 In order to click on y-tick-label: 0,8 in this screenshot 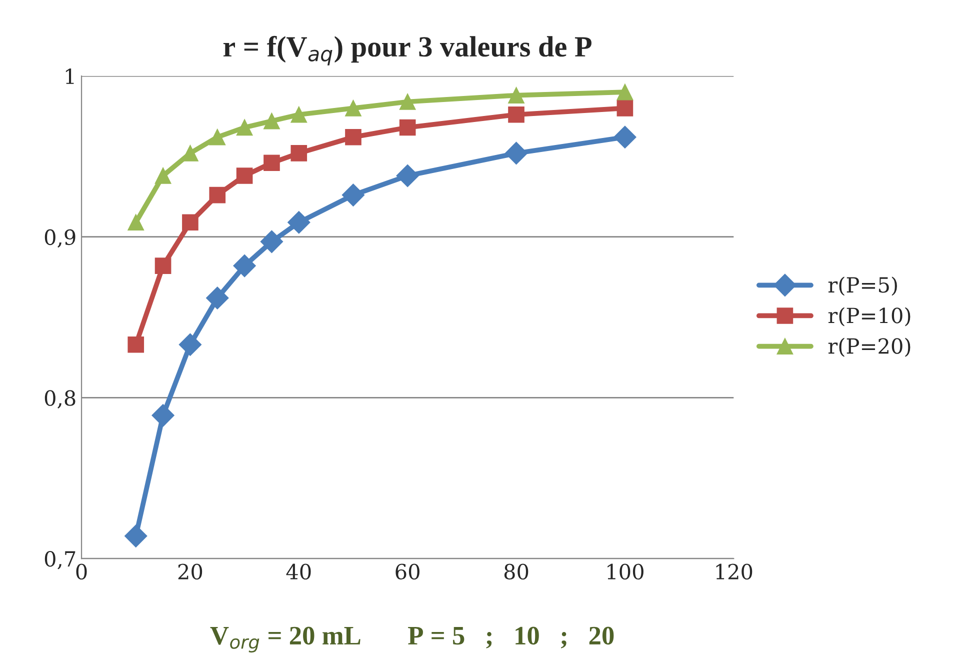, I will do `click(60, 399)`.